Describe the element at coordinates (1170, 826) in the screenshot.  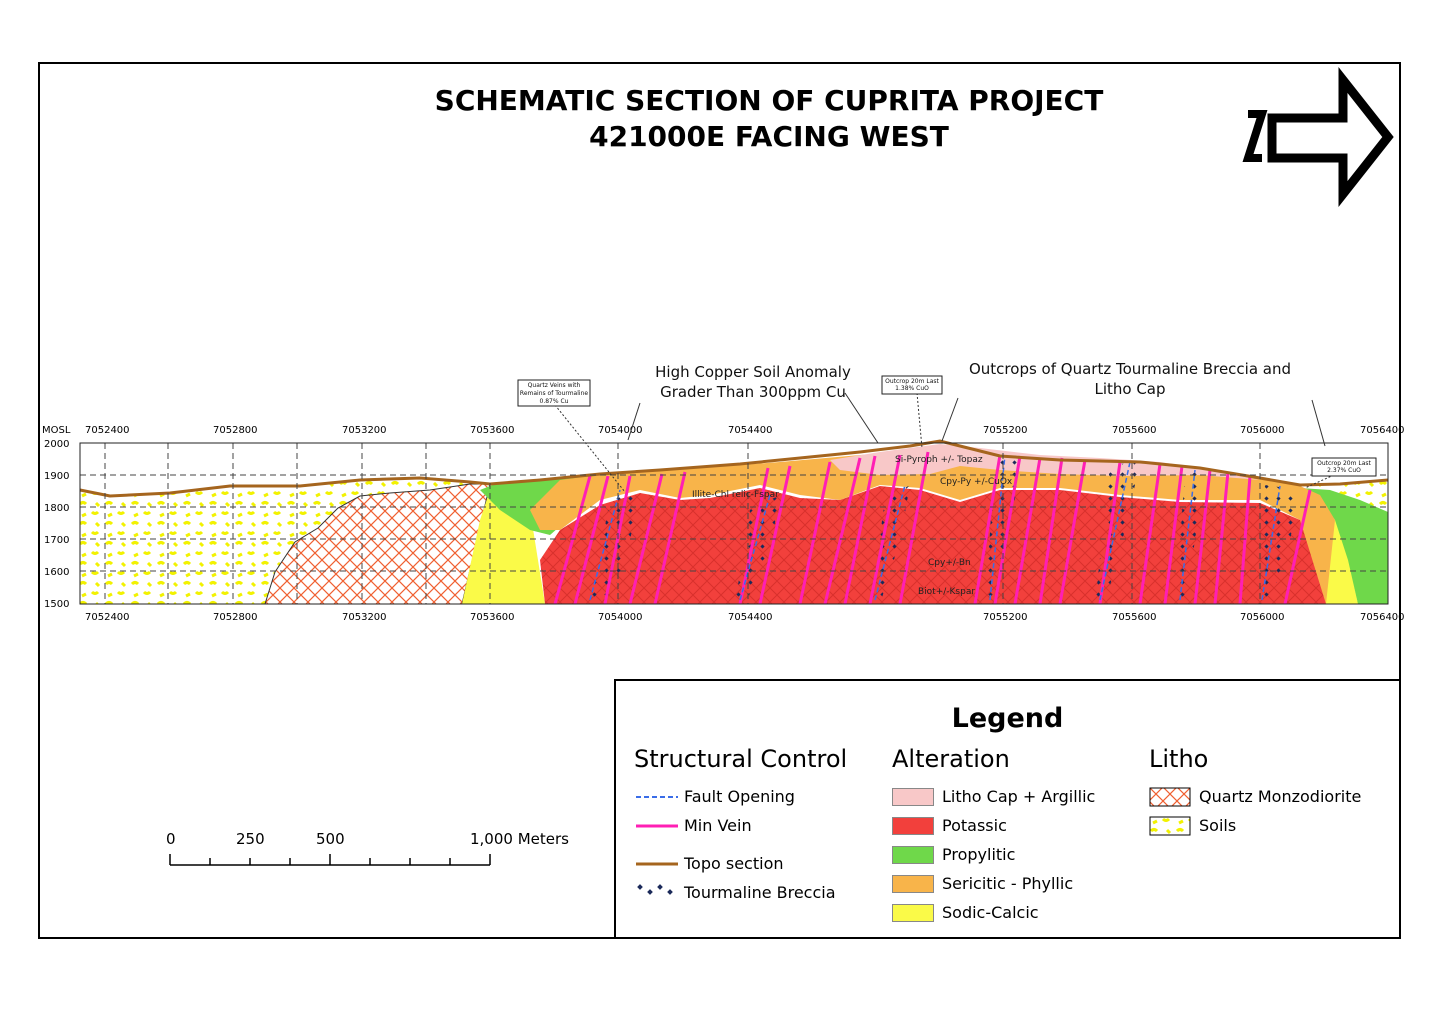
I see `soils-swatch` at that location.